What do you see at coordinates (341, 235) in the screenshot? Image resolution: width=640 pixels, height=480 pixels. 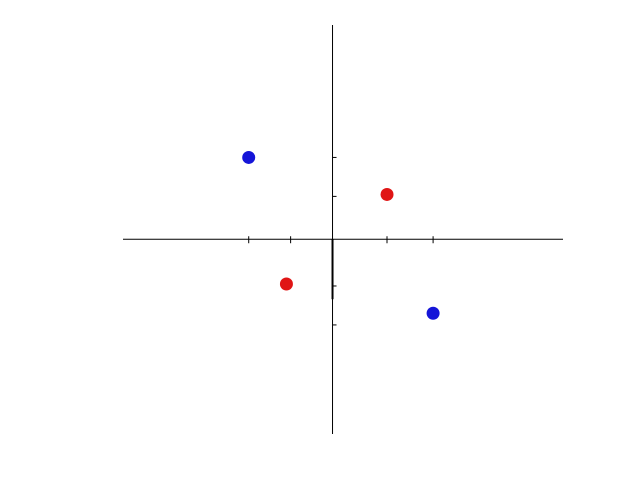 I see `data-points` at bounding box center [341, 235].